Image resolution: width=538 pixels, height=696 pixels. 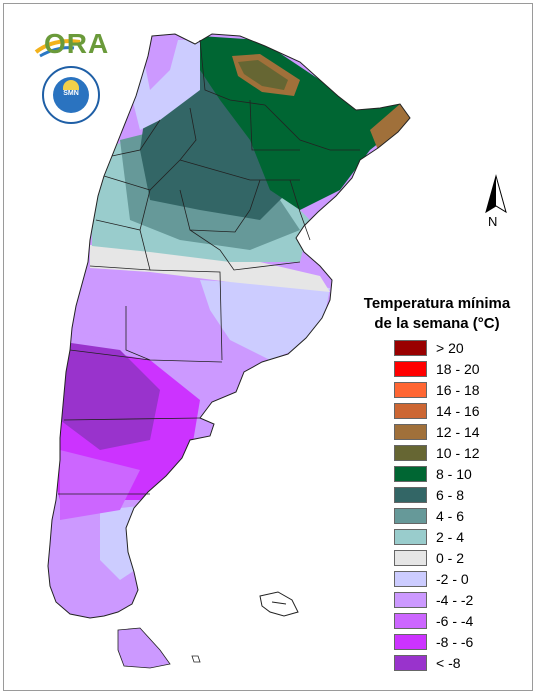 I want to click on legend-item: 16 - 18, so click(x=464, y=390).